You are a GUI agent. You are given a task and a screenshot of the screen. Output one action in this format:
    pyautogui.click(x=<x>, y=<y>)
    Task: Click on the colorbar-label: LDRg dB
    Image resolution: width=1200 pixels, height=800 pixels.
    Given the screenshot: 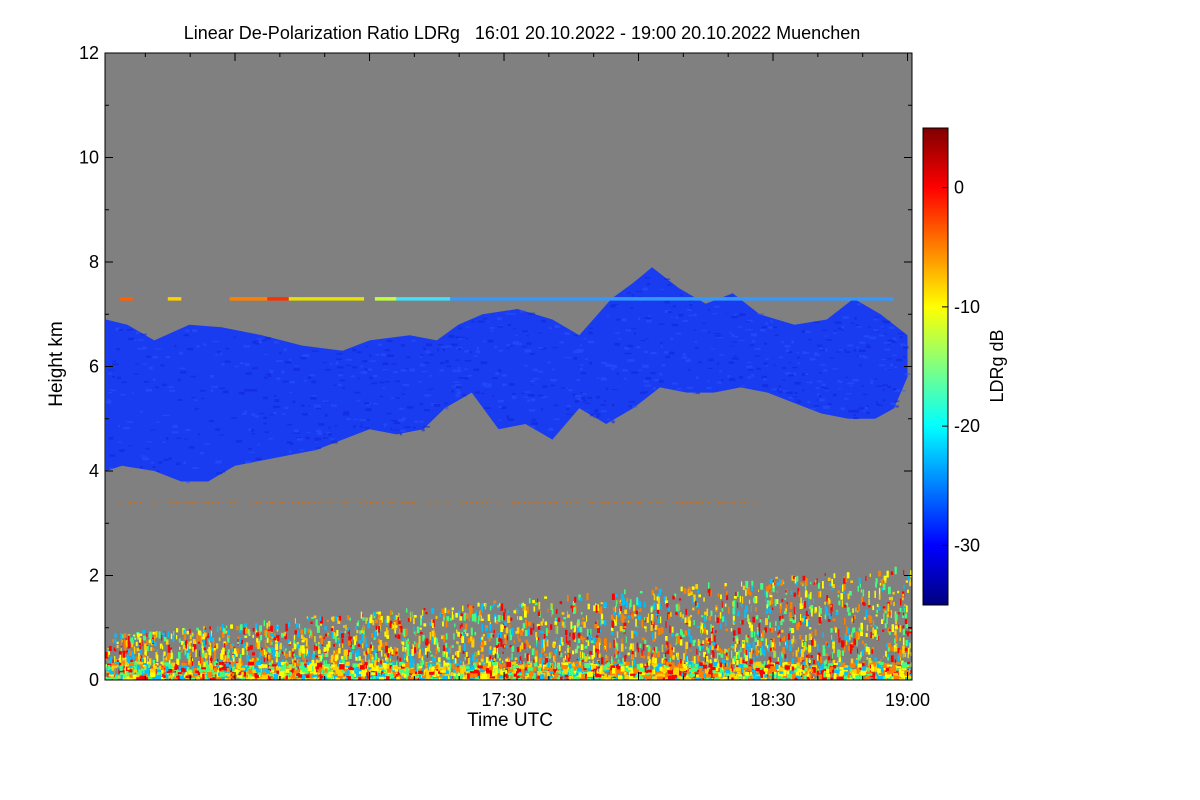 What is the action you would take?
    pyautogui.click(x=997, y=365)
    